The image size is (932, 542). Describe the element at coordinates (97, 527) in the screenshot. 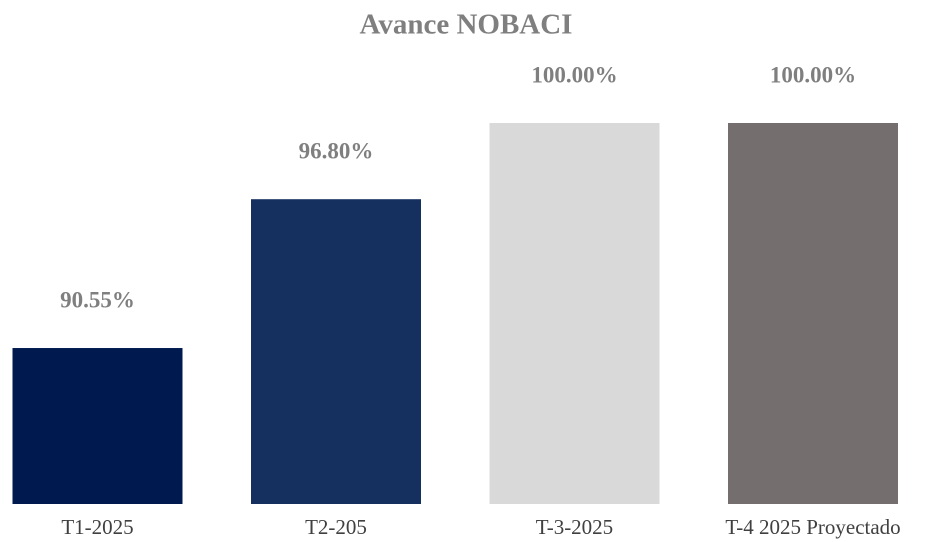

I see `x-tick-label: T1-2025` at that location.